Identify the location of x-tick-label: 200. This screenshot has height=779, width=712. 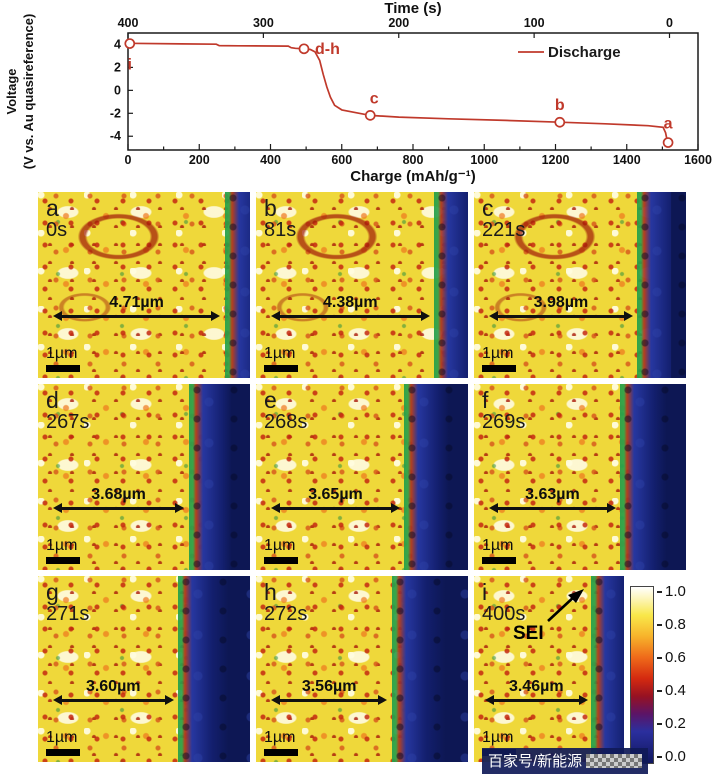
(199, 160).